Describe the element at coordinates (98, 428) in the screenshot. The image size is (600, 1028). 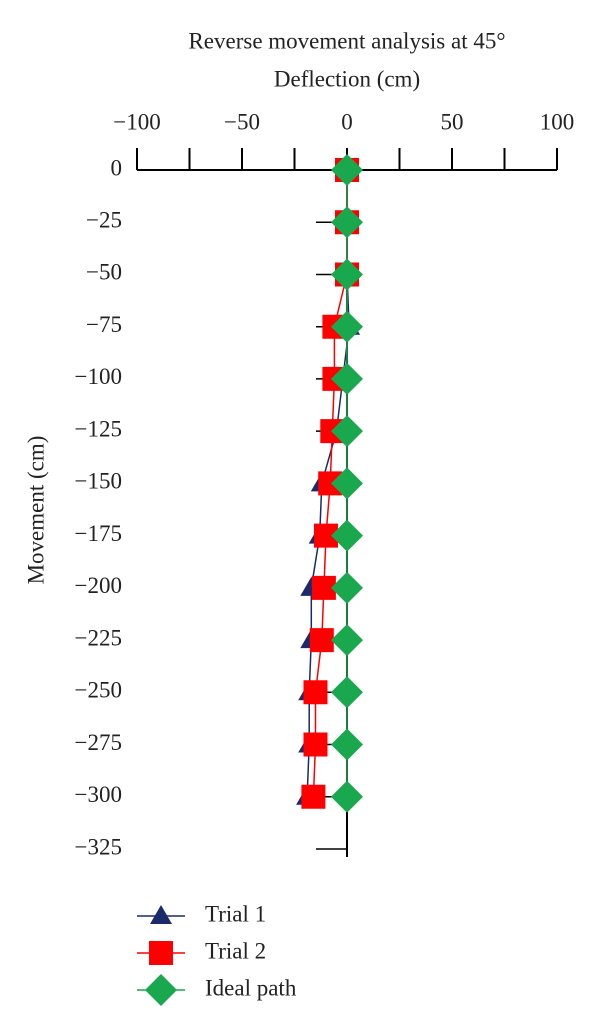
I see `y-tick-label: −125` at that location.